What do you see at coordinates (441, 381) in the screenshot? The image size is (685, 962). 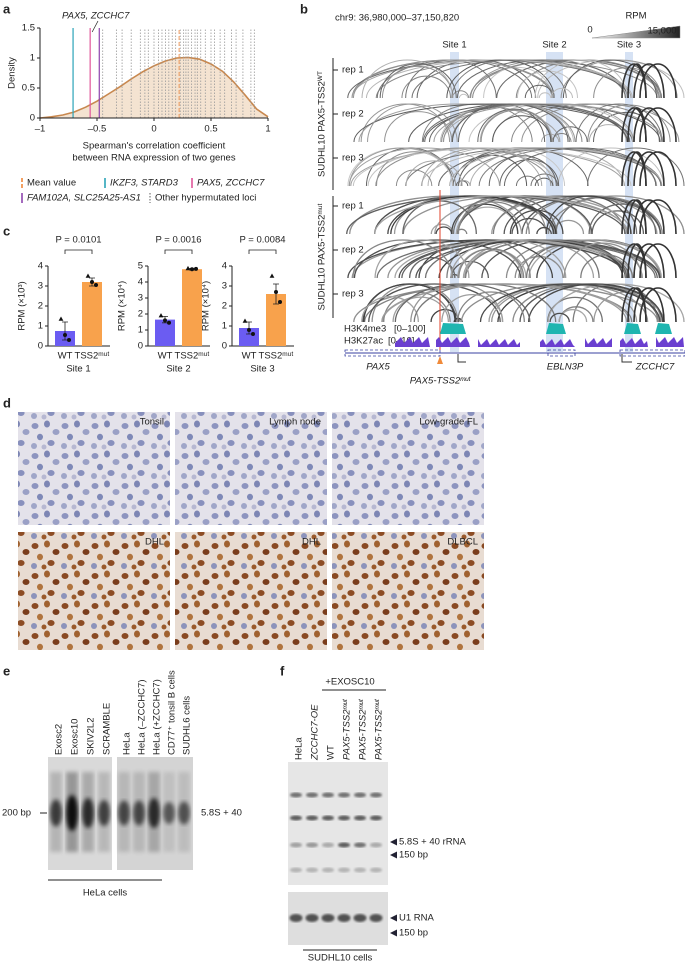 I see `mutation-label: PAX5-TSS2ᵐᵘᵗ` at bounding box center [441, 381].